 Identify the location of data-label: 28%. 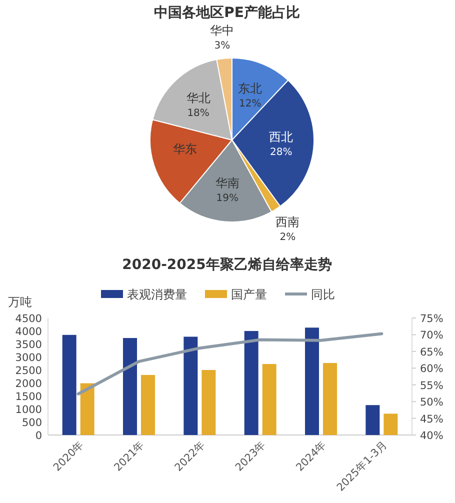
(281, 152).